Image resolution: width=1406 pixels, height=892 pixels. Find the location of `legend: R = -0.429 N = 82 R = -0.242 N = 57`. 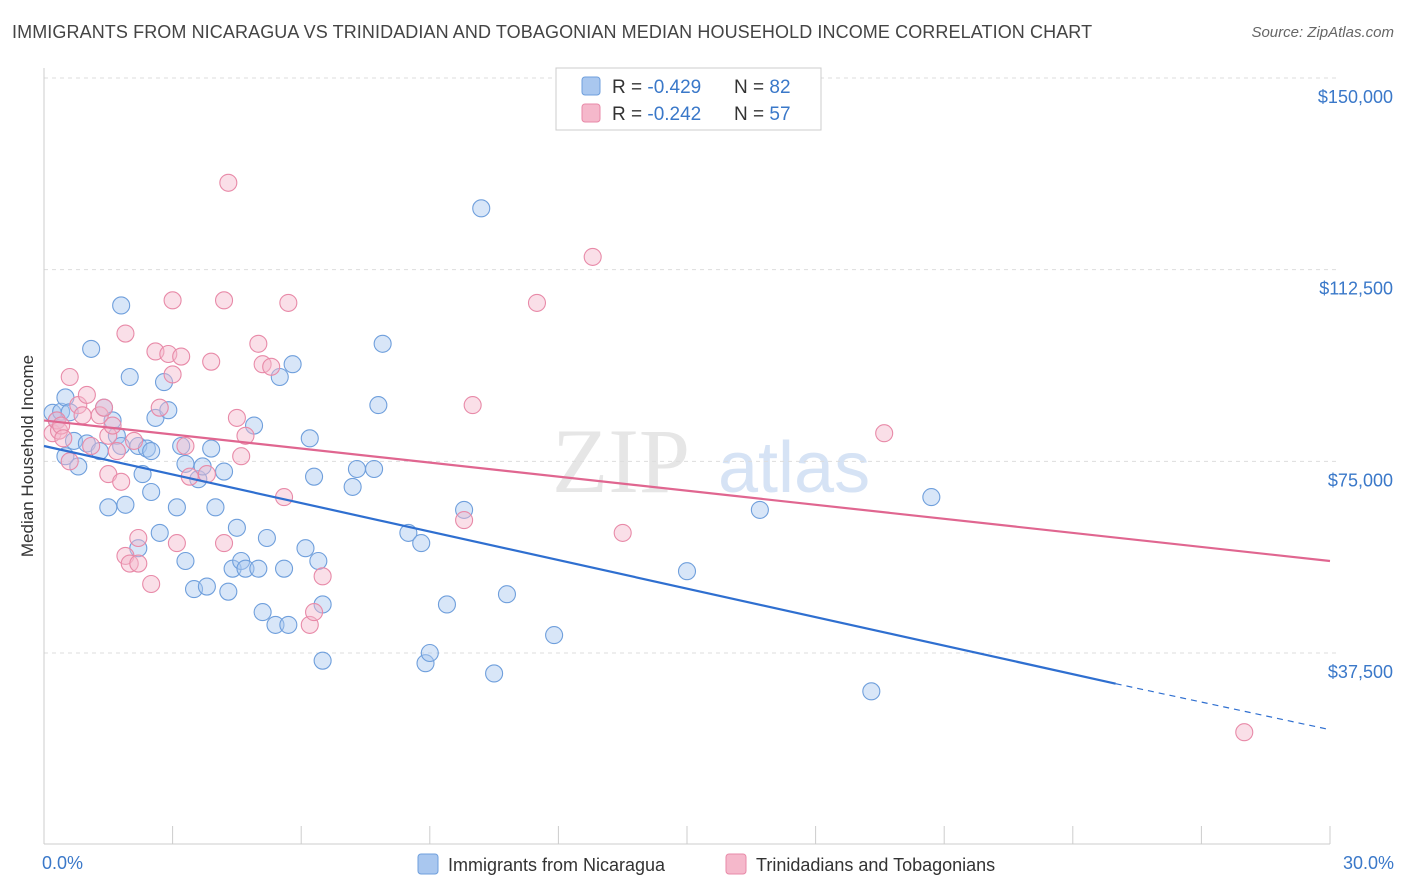

legend: R = -0.429 N = 82 R = -0.242 N = 57 is located at coordinates (688, 99).